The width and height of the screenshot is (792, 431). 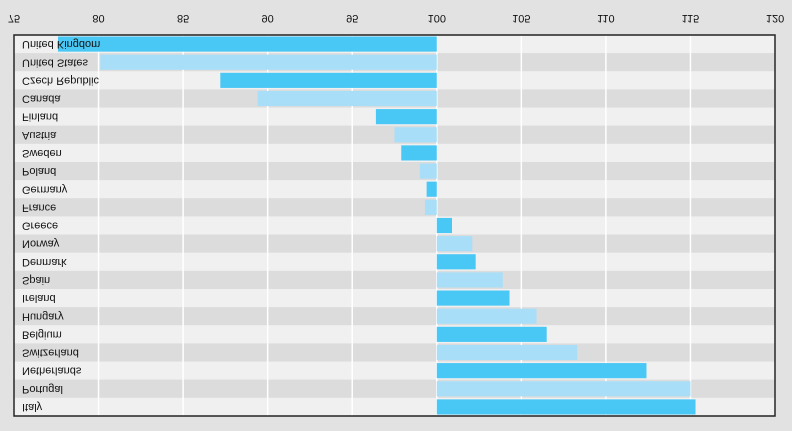 I want to click on category-label: Denmark, so click(x=44, y=262).